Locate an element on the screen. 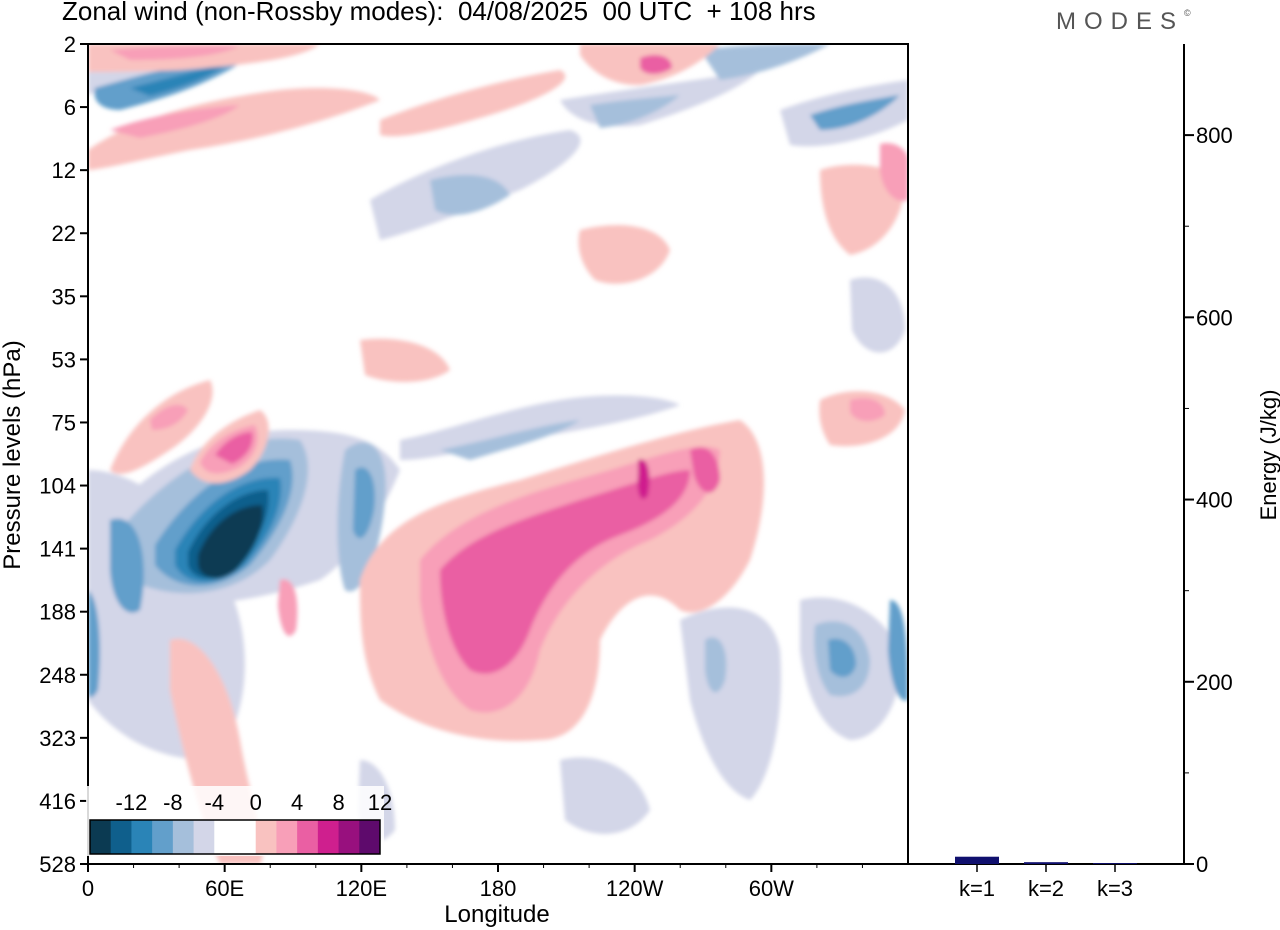  contour-neg-left-lobe is located at coordinates (127, 565).